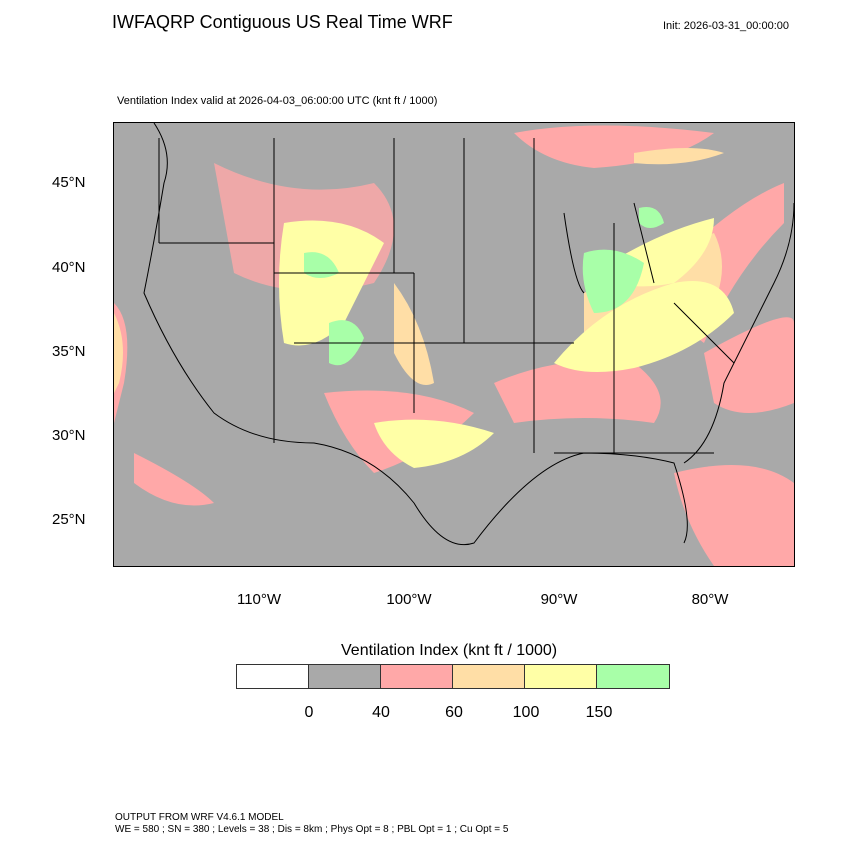  Describe the element at coordinates (449, 650) in the screenshot. I see `colorbar-title: Ventilation Index (knt ft / 1000)` at that location.